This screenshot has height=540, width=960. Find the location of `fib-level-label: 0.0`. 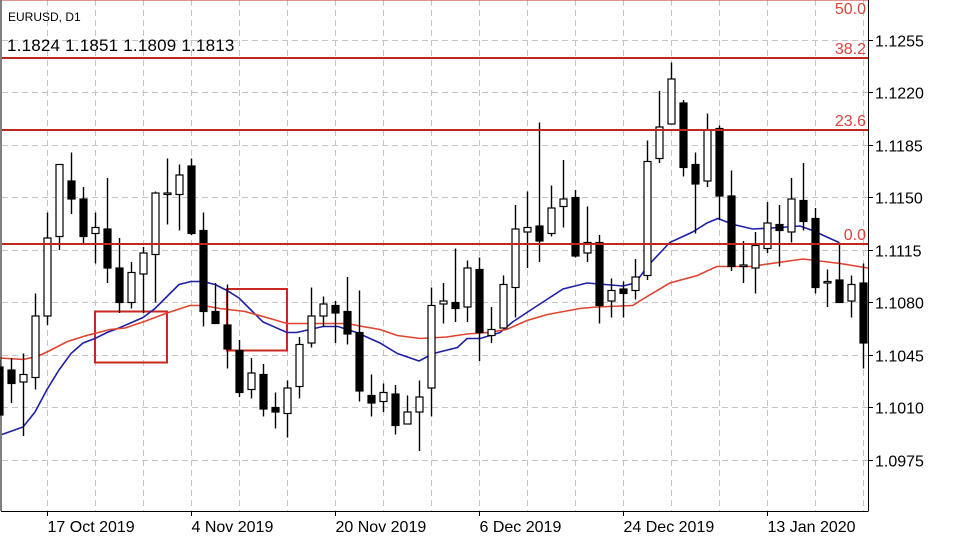

fib-level-label: 0.0 is located at coordinates (855, 235).